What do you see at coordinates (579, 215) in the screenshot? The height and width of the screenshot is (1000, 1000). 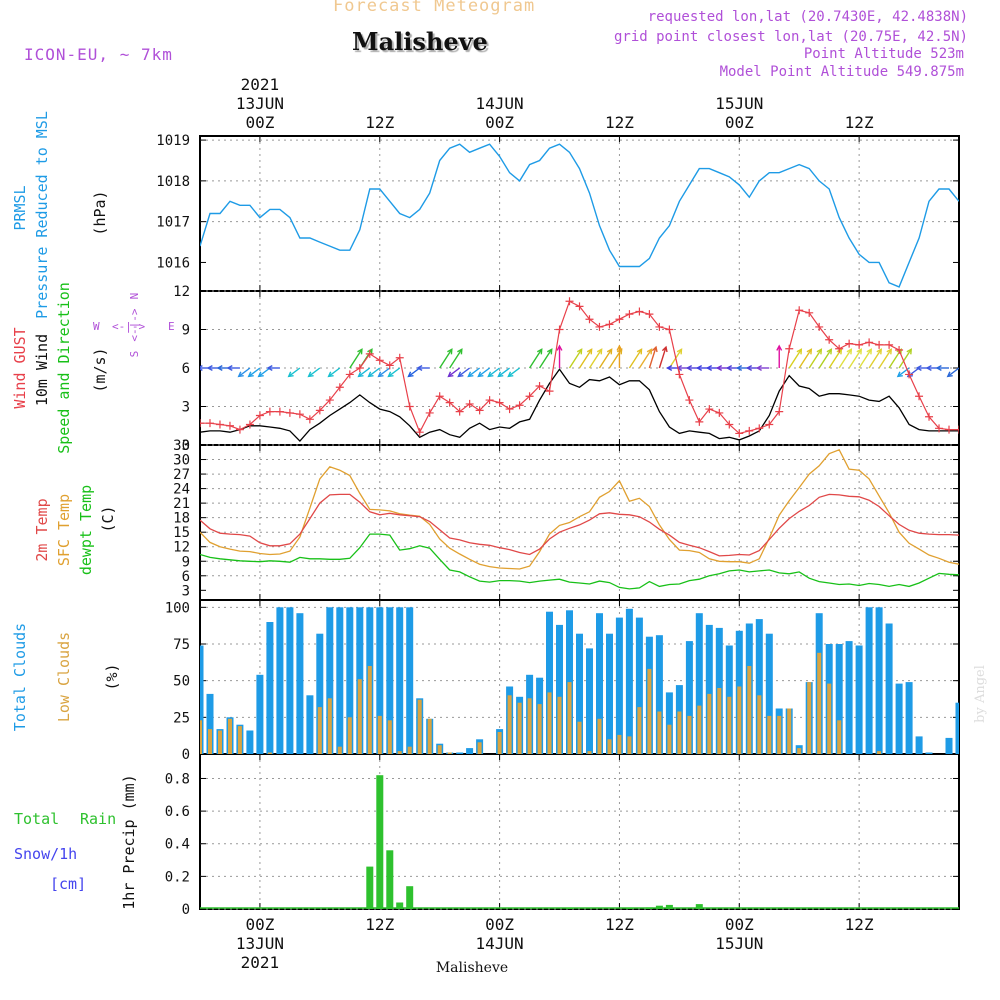 I see `prmsl-line` at bounding box center [579, 215].